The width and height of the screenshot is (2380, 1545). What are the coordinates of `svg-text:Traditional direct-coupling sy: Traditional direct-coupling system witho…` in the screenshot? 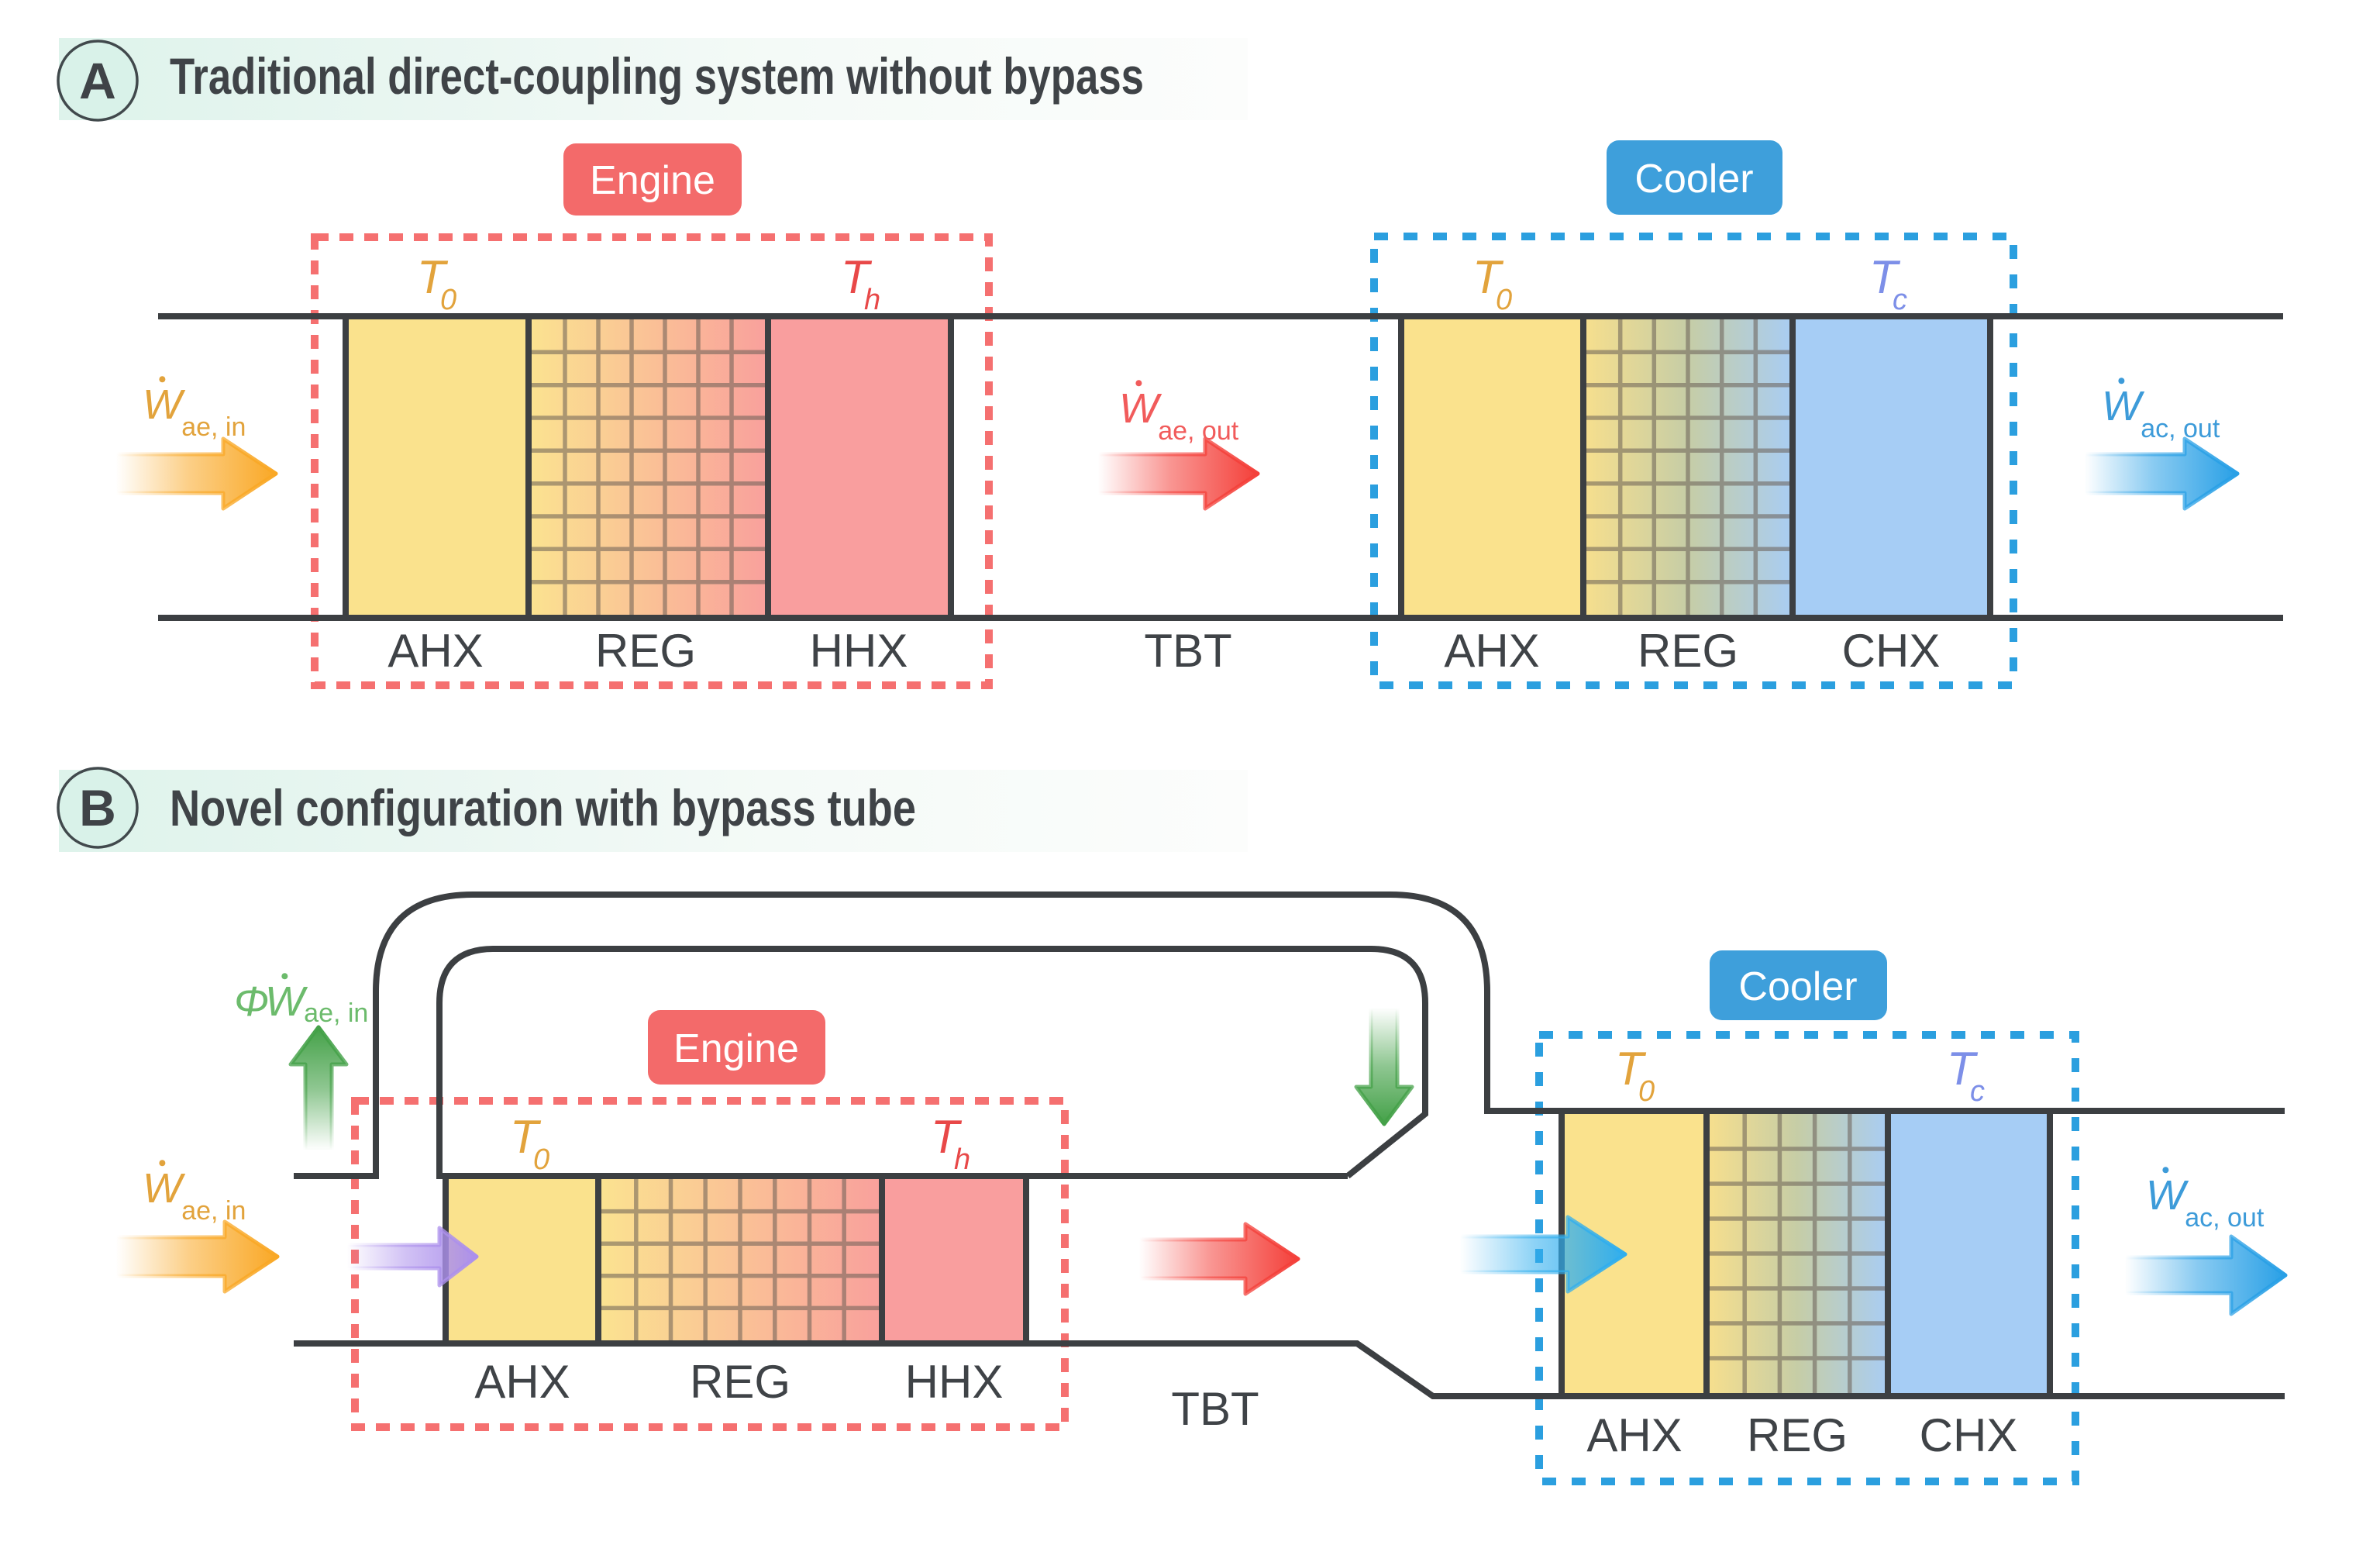 It's located at (657, 76).